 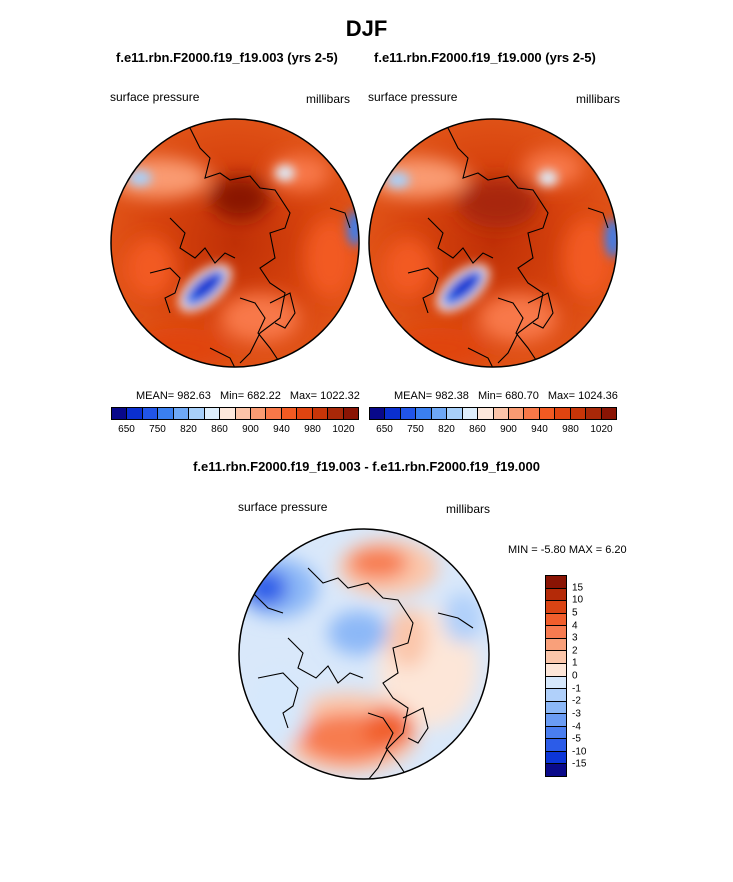 I want to click on colorbar-tick-label: 940, so click(x=539, y=429).